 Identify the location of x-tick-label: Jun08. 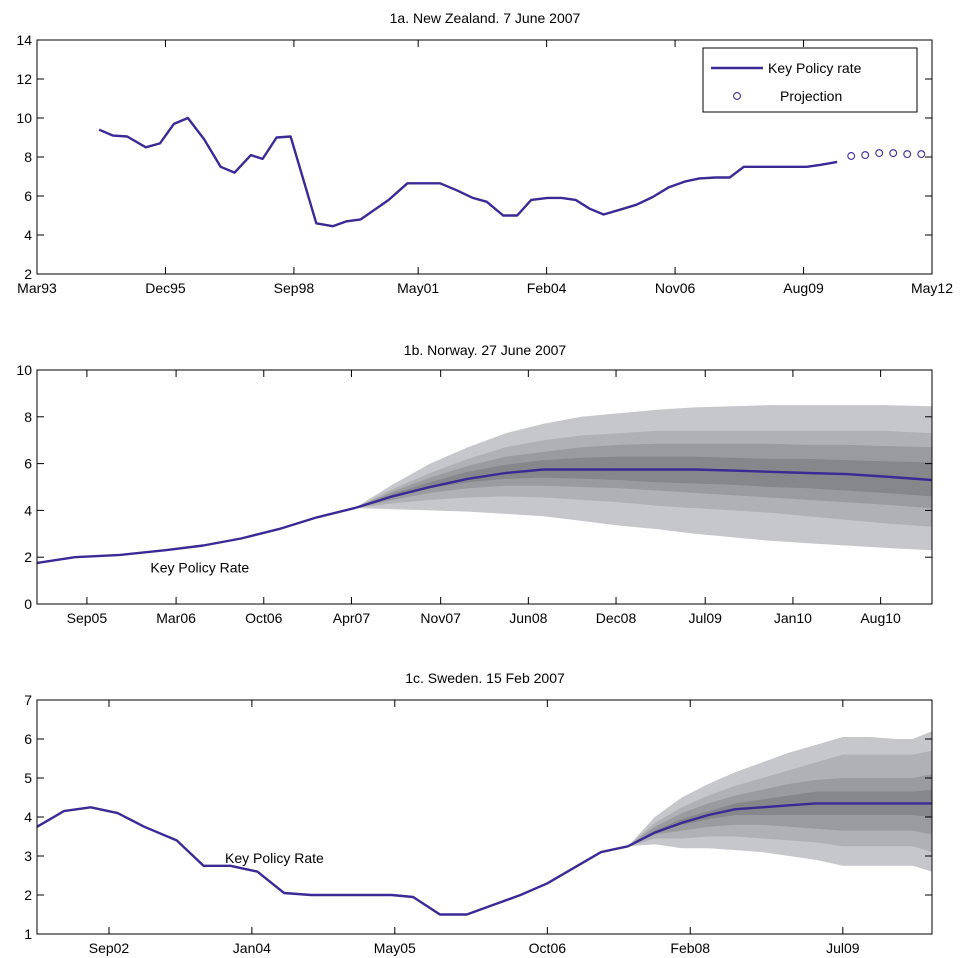
(528, 618).